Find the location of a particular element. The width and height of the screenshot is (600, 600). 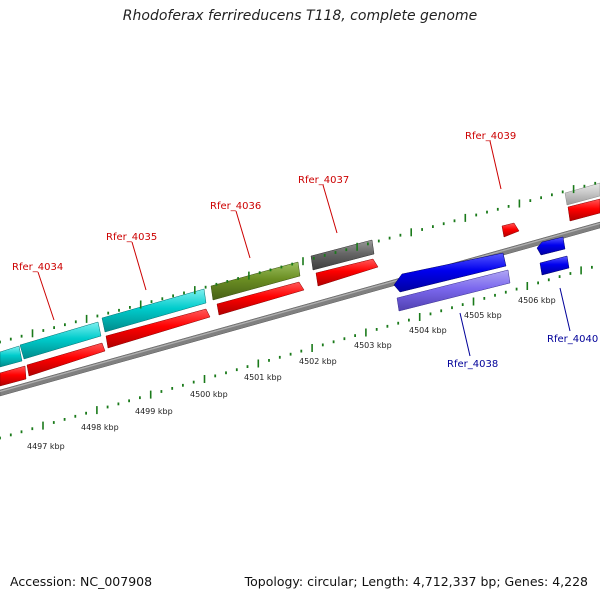

gene-label-rfer-4039: Rfer_4039 is located at coordinates (490, 136).